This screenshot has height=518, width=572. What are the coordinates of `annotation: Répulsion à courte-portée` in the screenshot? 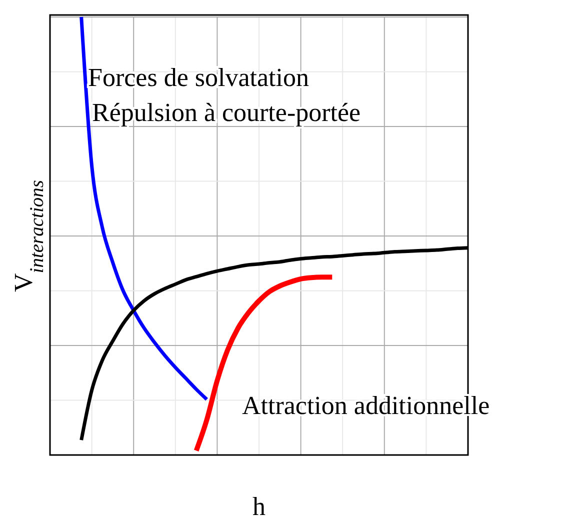 It's located at (226, 112).